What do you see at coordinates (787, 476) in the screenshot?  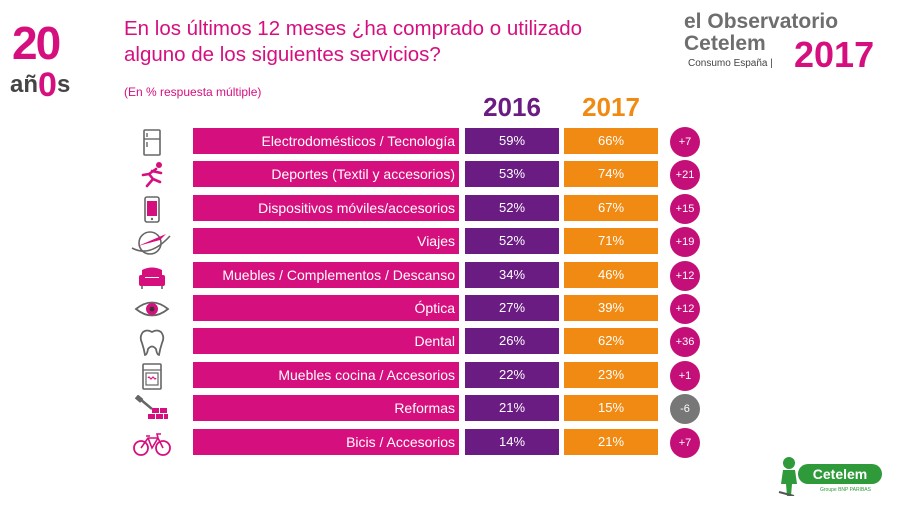 I see `cetelem-mascot-icon` at bounding box center [787, 476].